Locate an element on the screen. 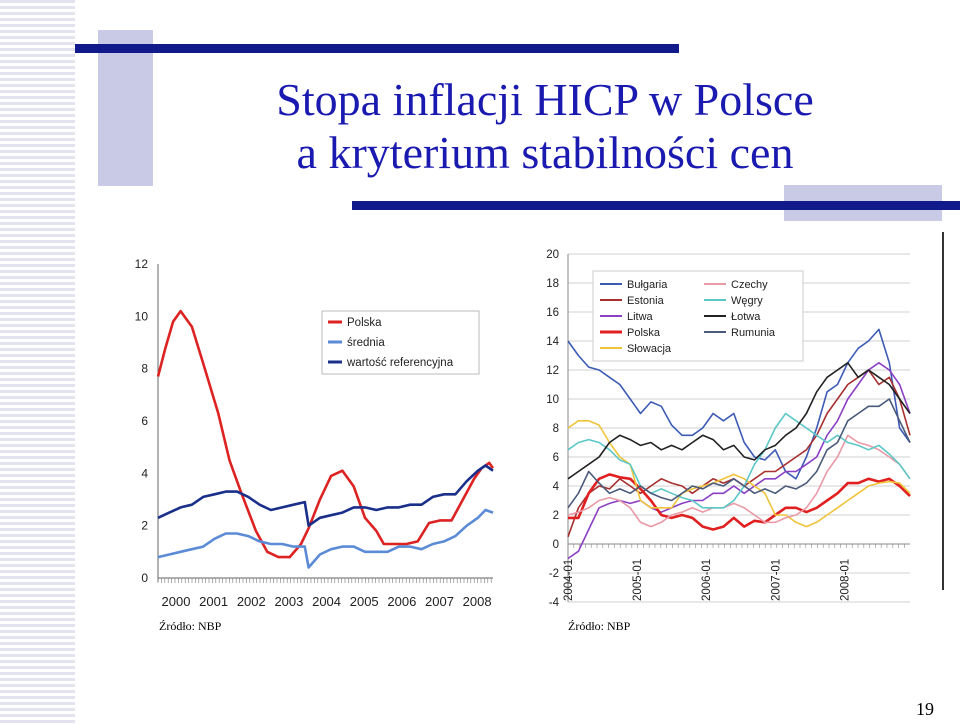  divider-line is located at coordinates (943, 411).